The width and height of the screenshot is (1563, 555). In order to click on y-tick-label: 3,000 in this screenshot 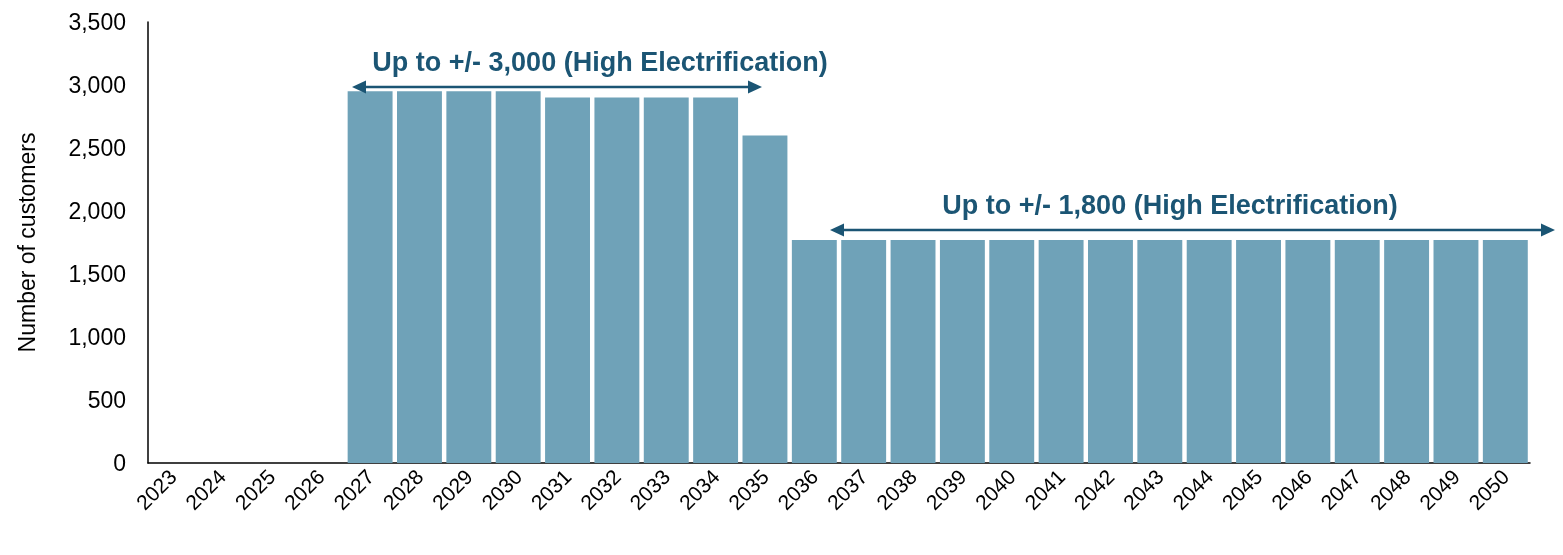, I will do `click(97, 85)`.